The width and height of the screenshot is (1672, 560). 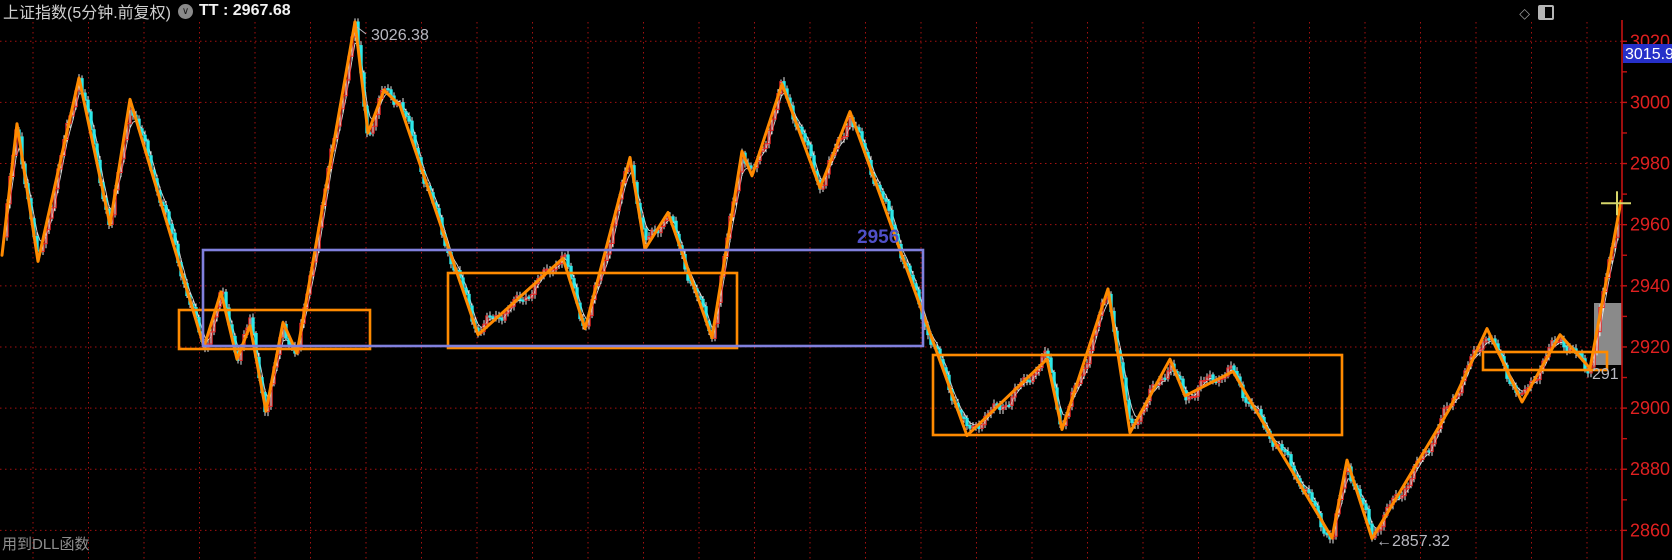 I want to click on diamond-icon: ◇, so click(x=1524, y=12).